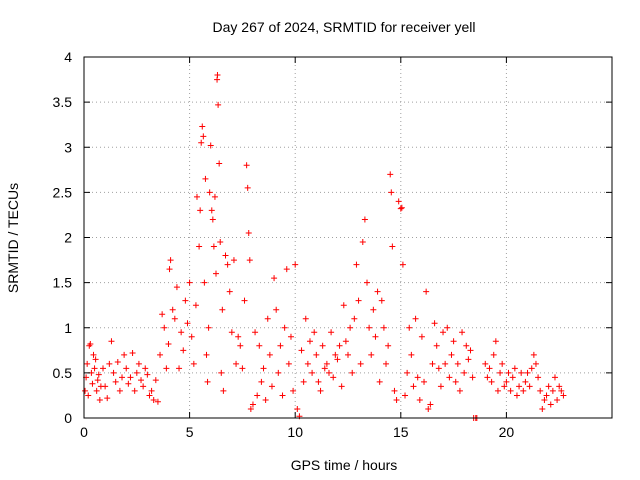 Image resolution: width=640 pixels, height=480 pixels. I want to click on y-tick-label: 3, so click(68, 147).